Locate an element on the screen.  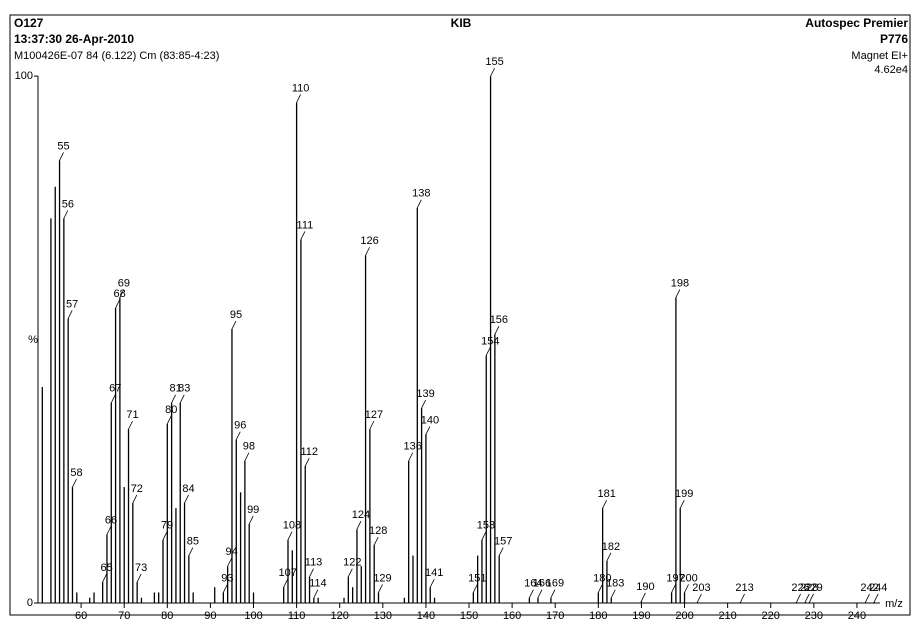
peak-label: 181 is located at coordinates (606, 494).